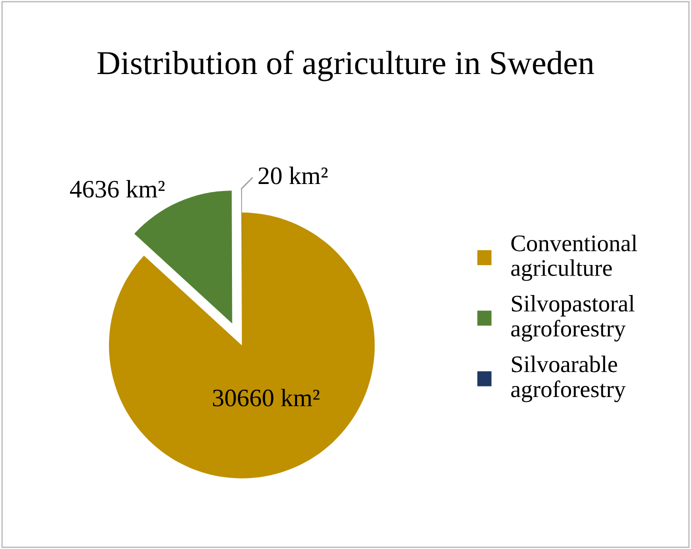 The width and height of the screenshot is (691, 549). I want to click on data-label: 20 km², so click(293, 175).